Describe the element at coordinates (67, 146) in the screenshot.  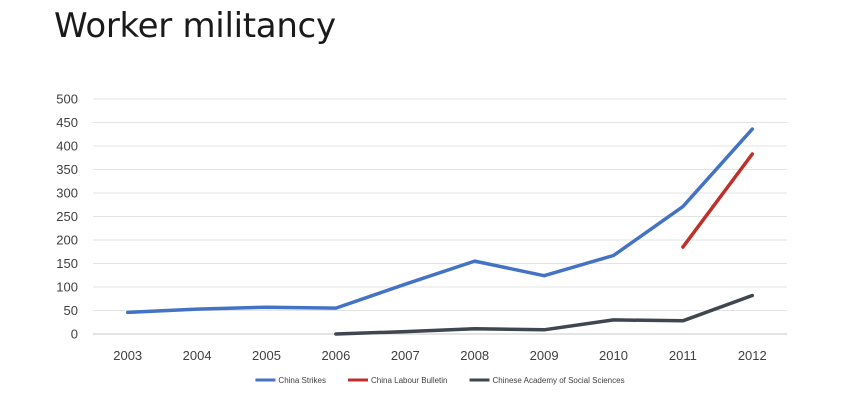
I see `y-tick-label: 400` at that location.